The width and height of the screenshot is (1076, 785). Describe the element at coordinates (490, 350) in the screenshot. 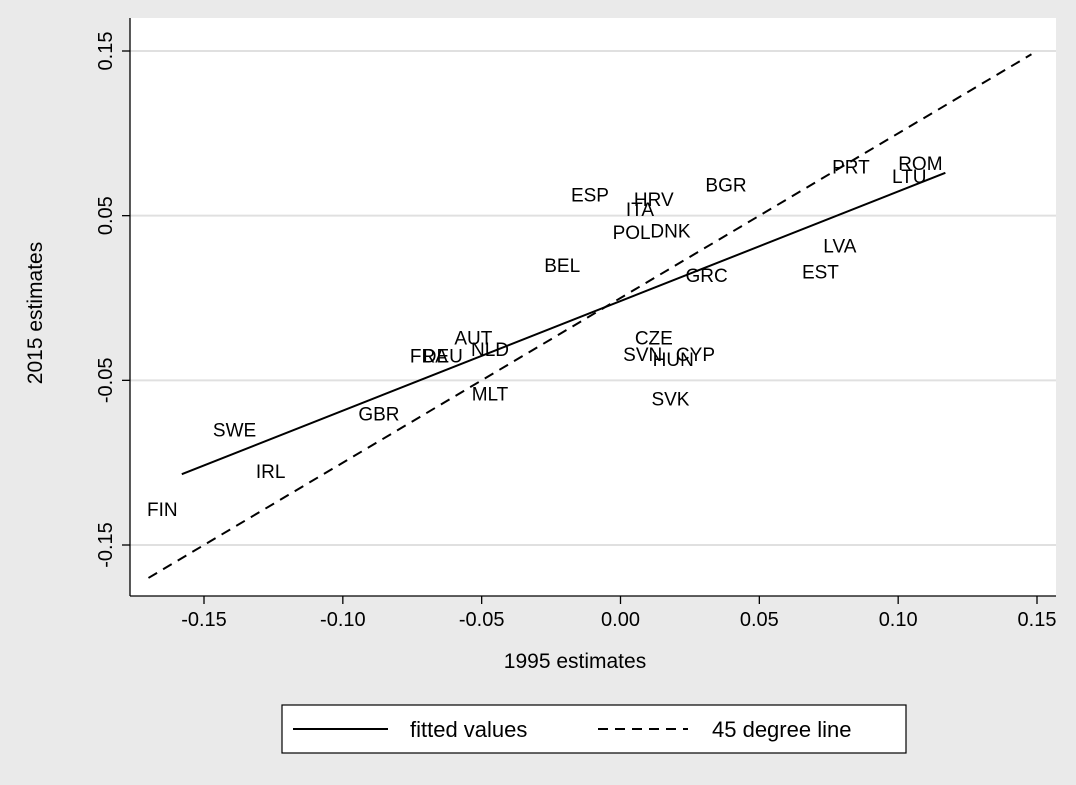

I see `point-label-nld: NLD` at that location.